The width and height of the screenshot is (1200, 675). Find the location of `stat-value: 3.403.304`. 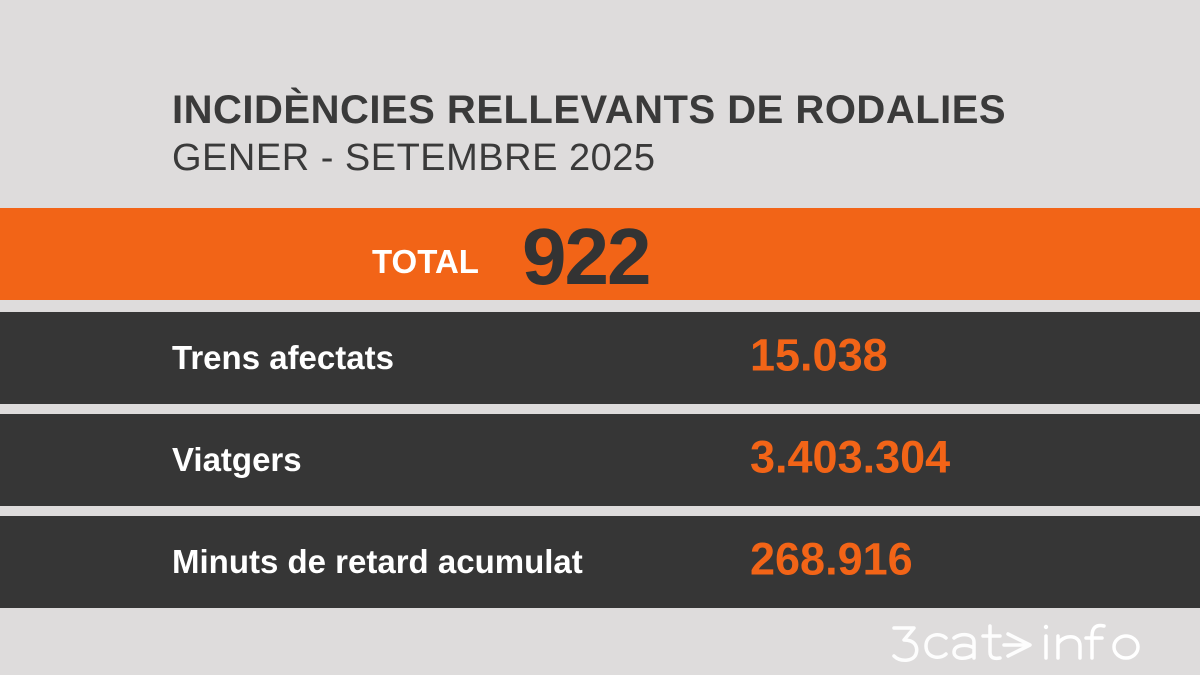

stat-value: 3.403.304 is located at coordinates (850, 457).